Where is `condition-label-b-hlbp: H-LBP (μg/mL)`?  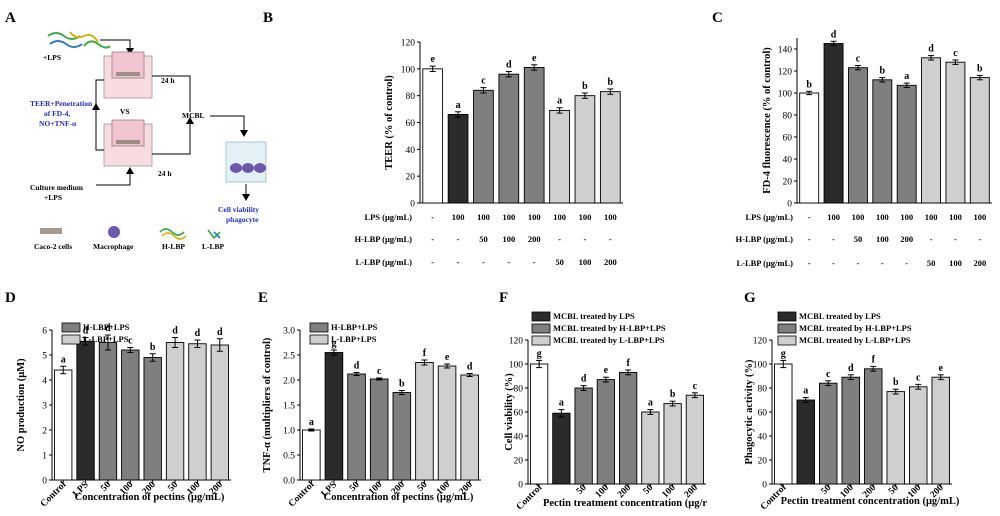
condition-label-b-hlbp: H-LBP (μg/mL) is located at coordinates (384, 239).